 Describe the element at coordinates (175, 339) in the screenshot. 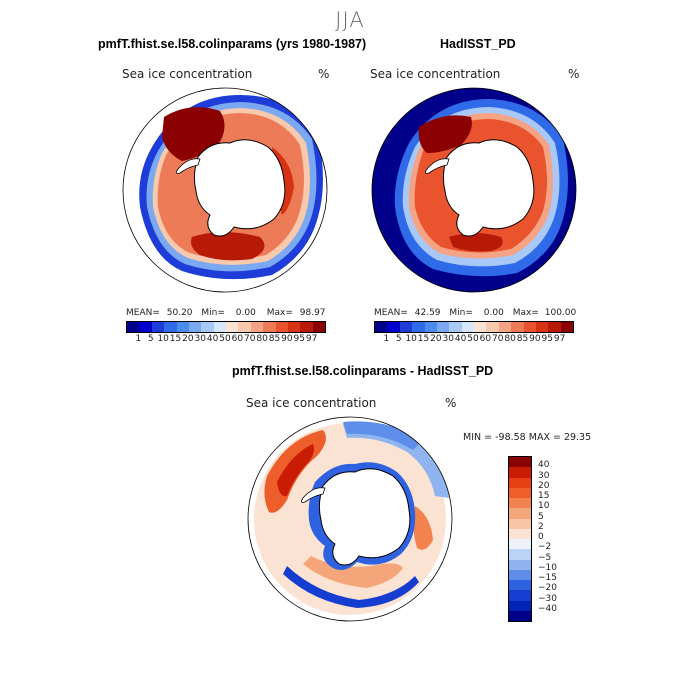

I see `model-colorbar-tick-label: 15` at that location.